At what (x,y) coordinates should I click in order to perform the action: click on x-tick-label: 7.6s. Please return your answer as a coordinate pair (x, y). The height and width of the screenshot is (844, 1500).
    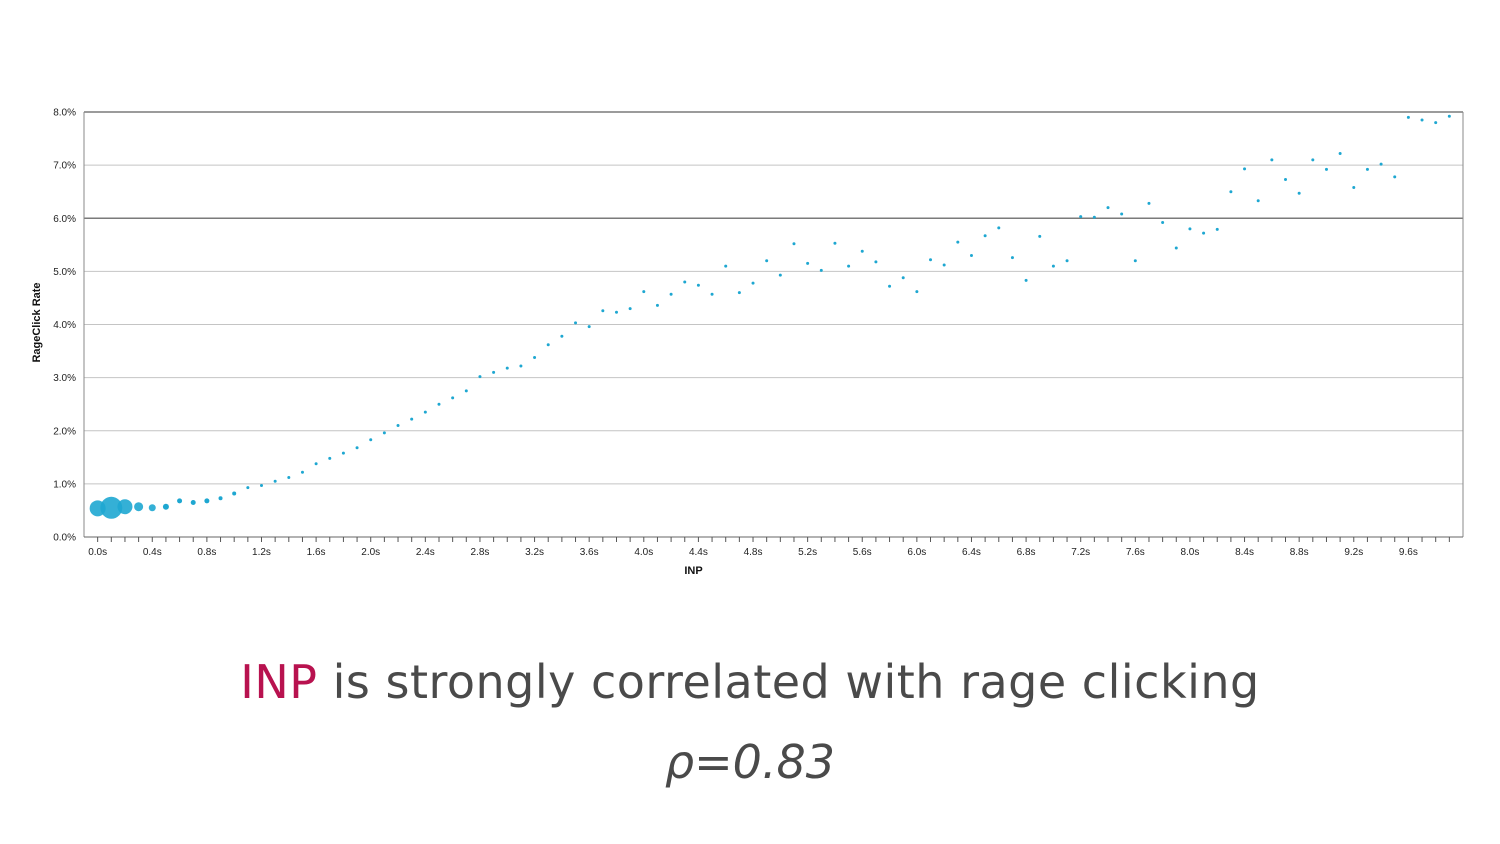
    Looking at the image, I should click on (1135, 552).